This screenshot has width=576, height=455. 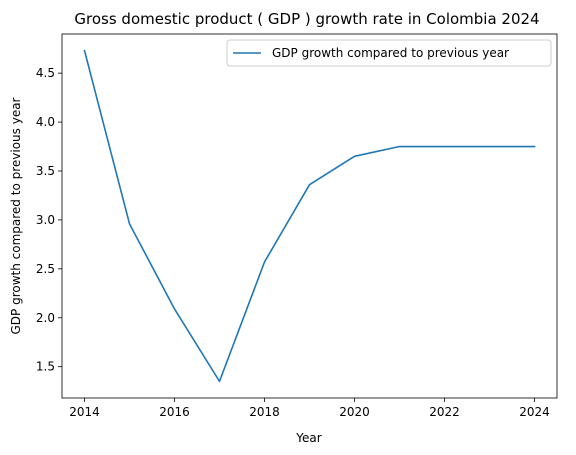 I want to click on x-tick-label: 2024, so click(x=534, y=412).